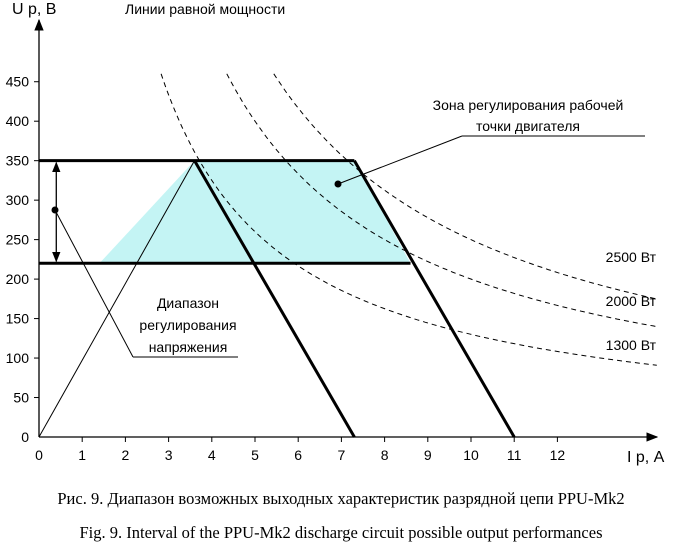 This screenshot has width=682, height=554. What do you see at coordinates (55, 210) in the screenshot?
I see `voltage-leader-dot` at bounding box center [55, 210].